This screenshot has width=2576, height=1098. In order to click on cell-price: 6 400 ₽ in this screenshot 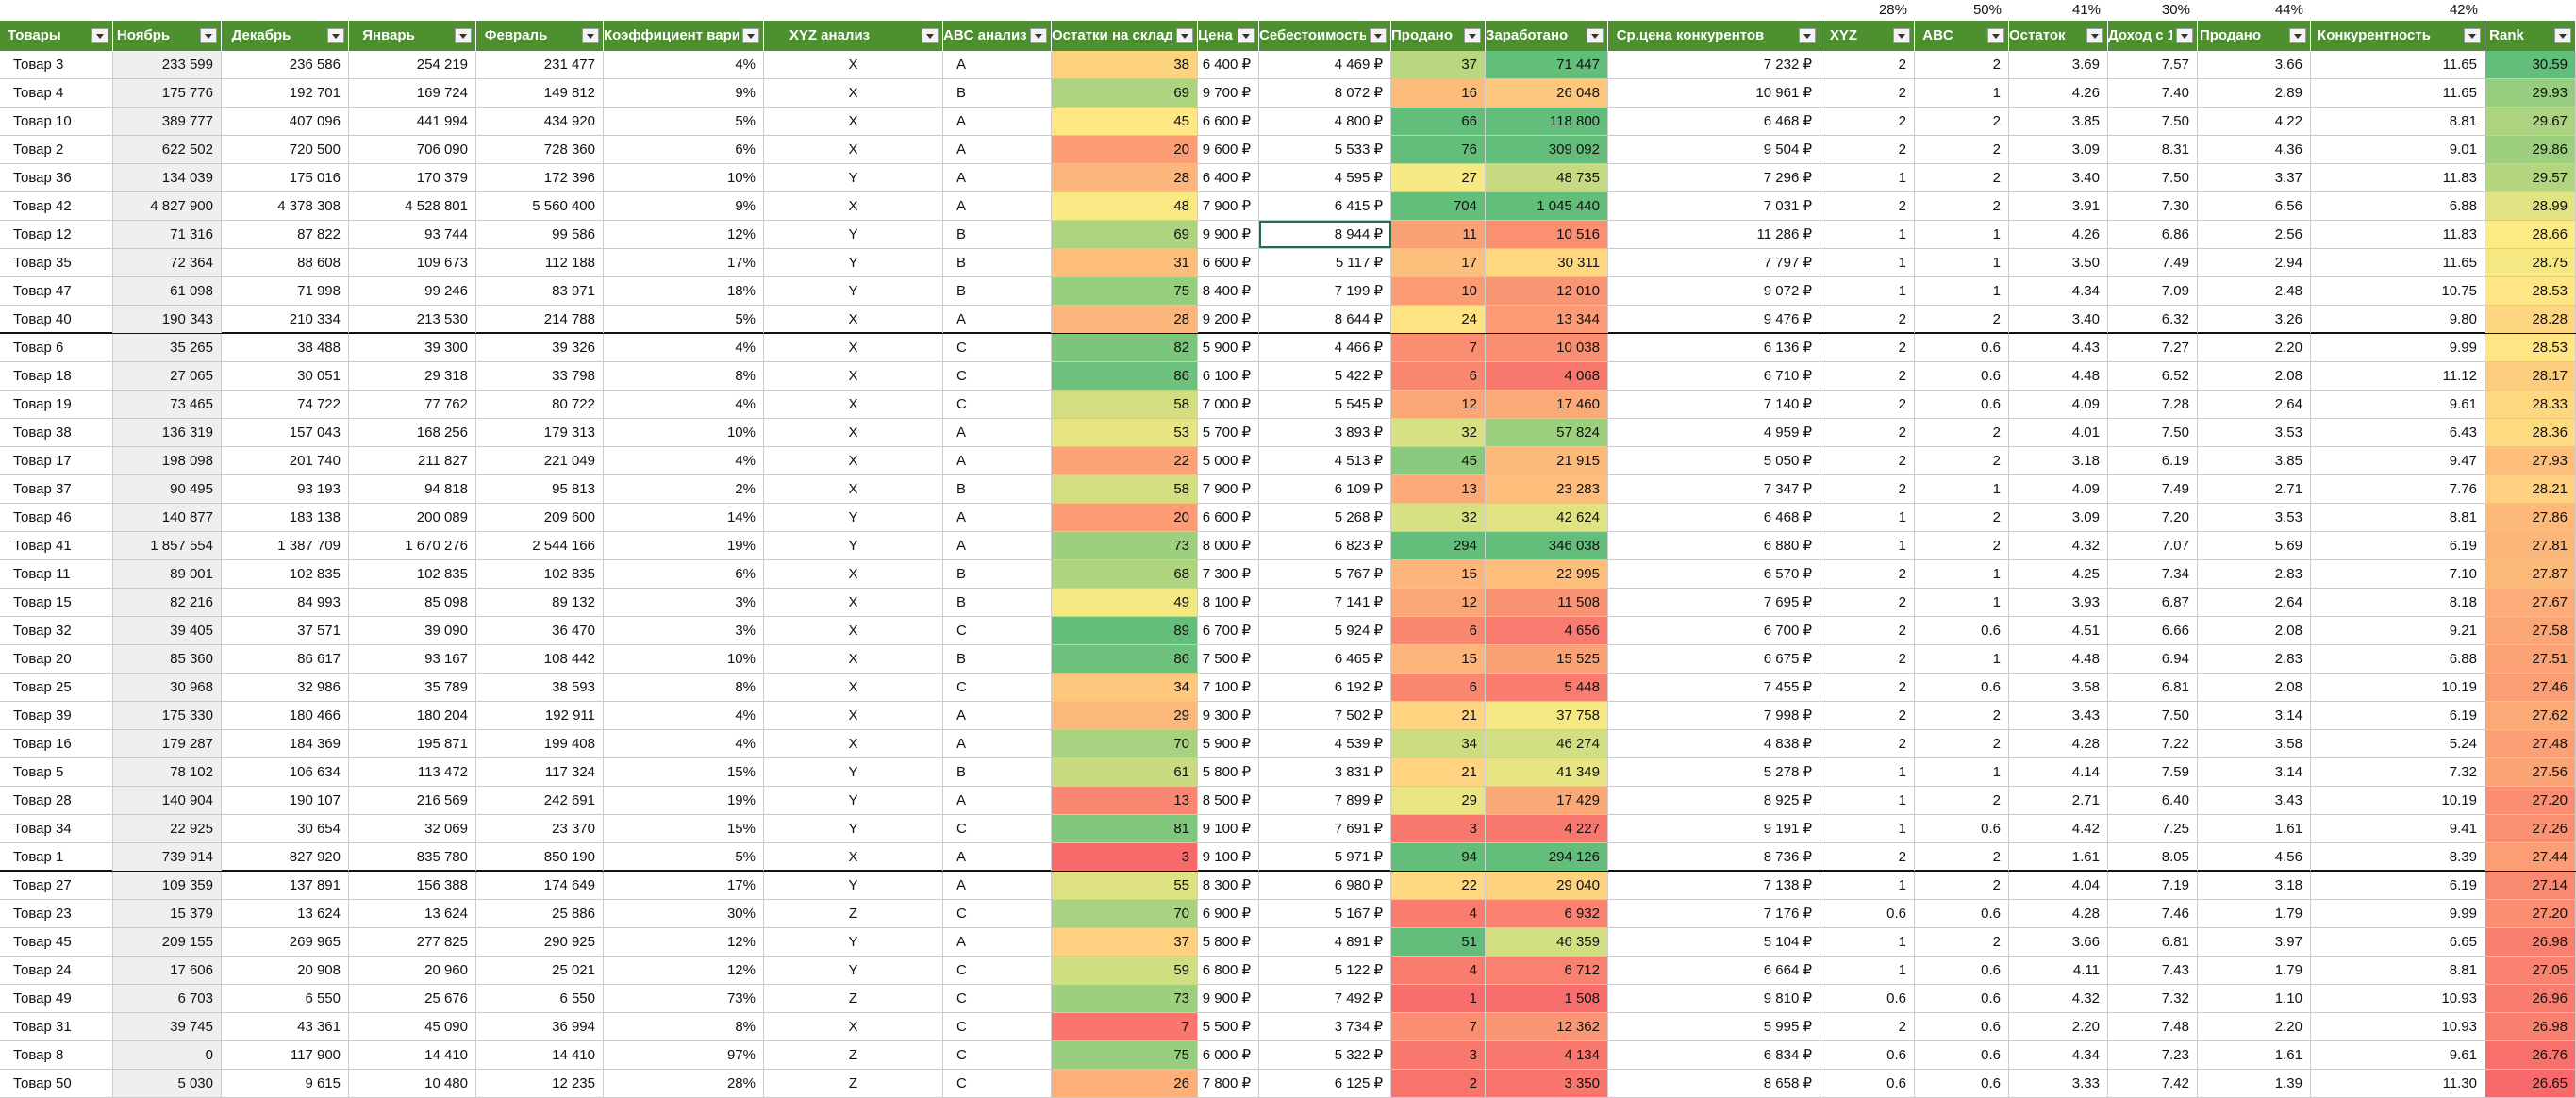, I will do `click(1228, 177)`.